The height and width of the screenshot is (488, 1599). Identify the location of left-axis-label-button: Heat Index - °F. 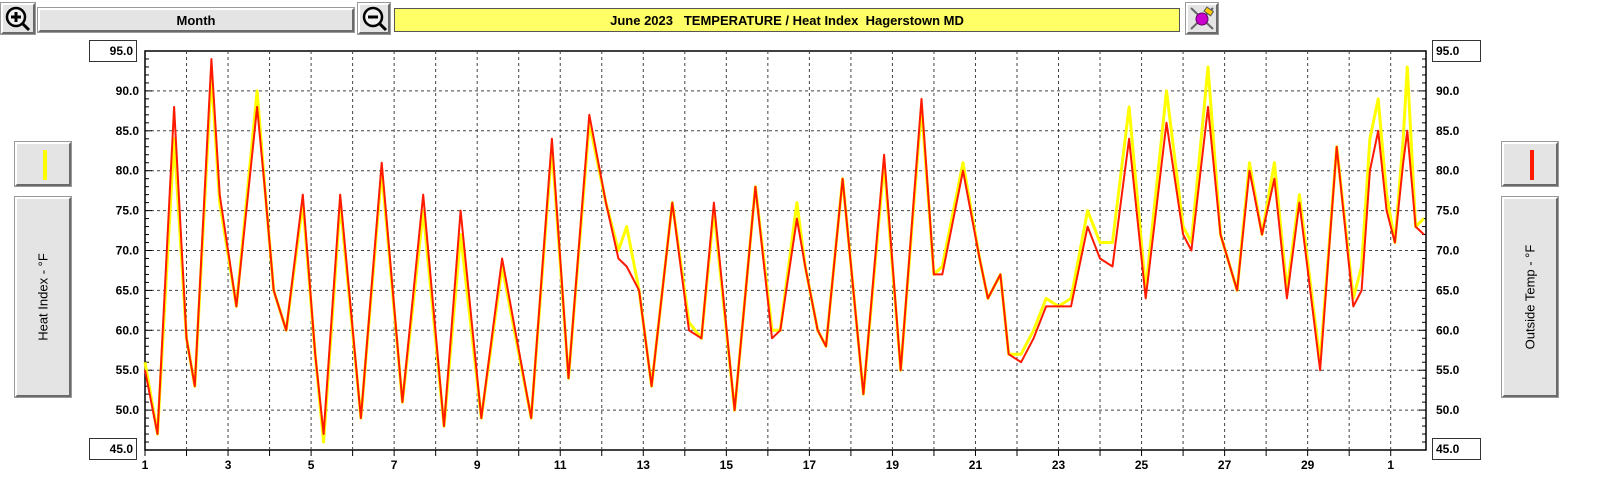
(43, 297).